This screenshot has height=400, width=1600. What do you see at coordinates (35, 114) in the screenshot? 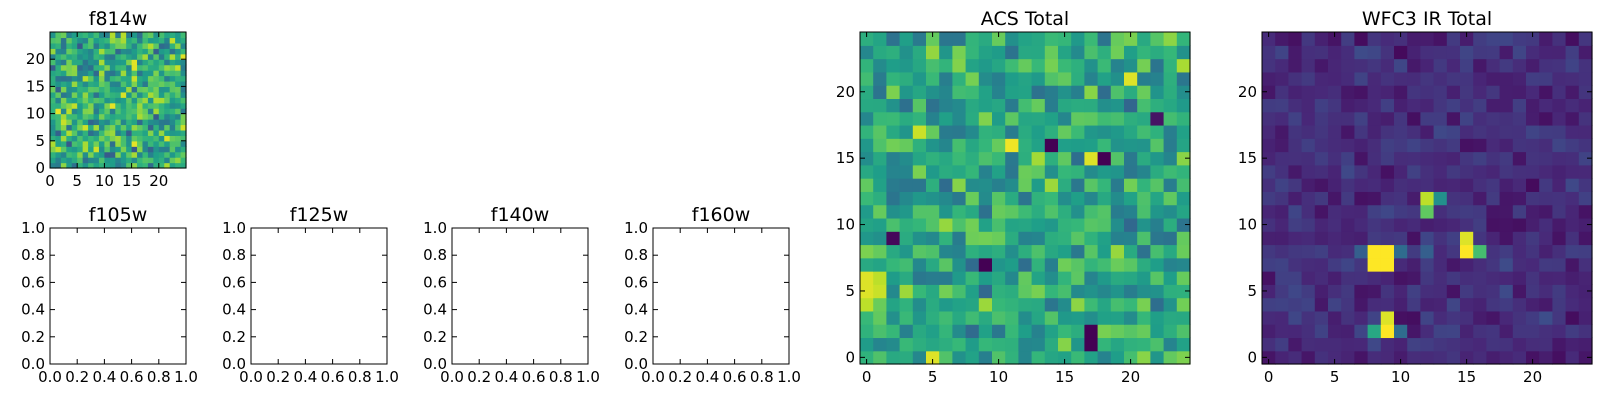
I see `y-tick-label: 10` at bounding box center [35, 114].